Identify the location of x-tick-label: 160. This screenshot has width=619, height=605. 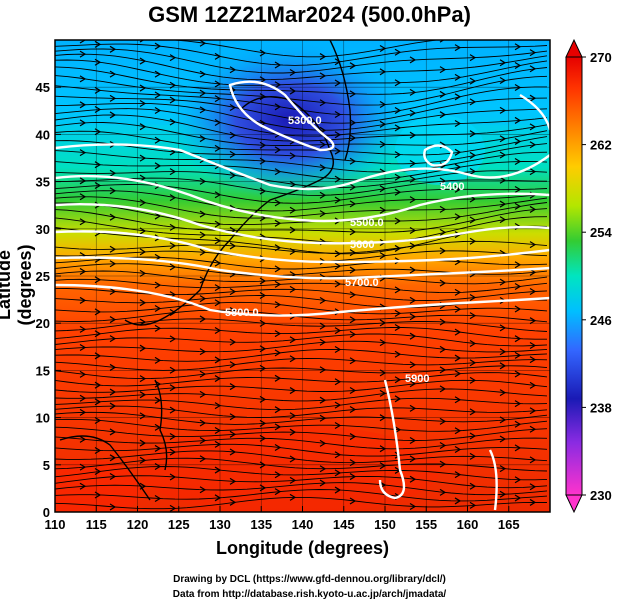
(468, 524).